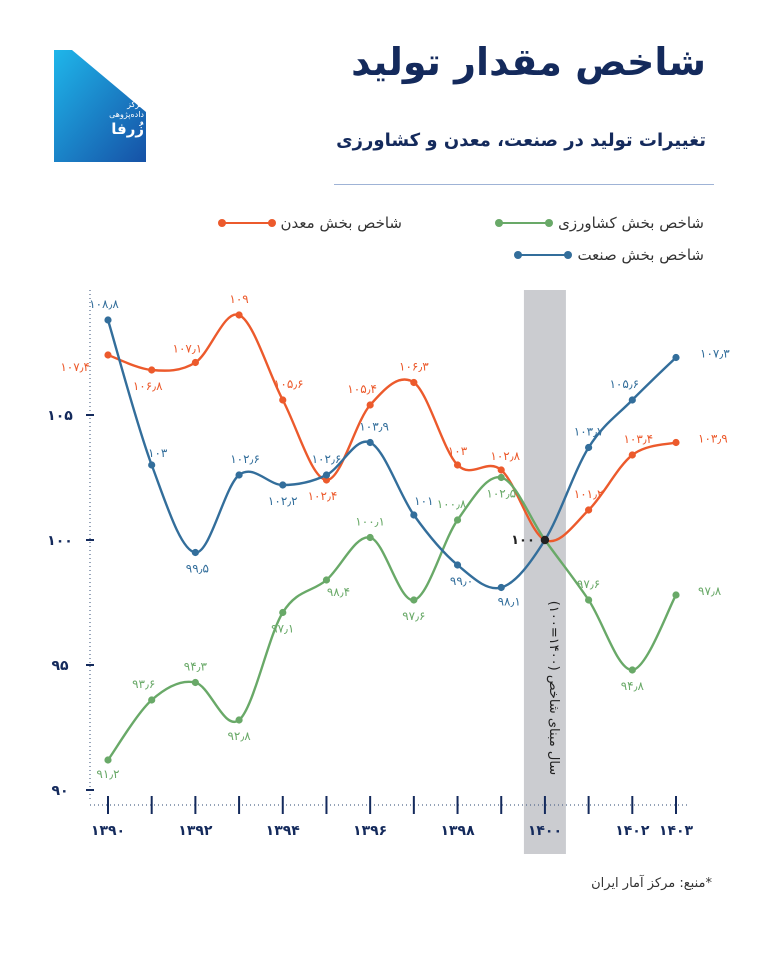 This screenshot has width=768, height=960. What do you see at coordinates (676, 831) in the screenshot?
I see `x-tick-label: ۱۴۰۳` at bounding box center [676, 831].